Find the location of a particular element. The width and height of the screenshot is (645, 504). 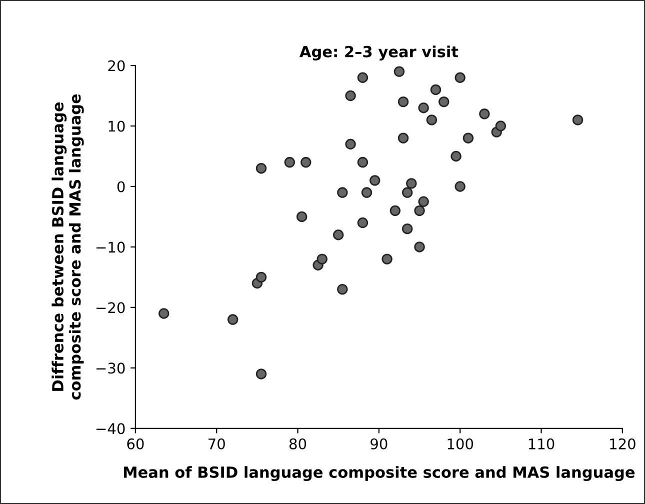

y-tick-label: −10 is located at coordinates (110, 247).